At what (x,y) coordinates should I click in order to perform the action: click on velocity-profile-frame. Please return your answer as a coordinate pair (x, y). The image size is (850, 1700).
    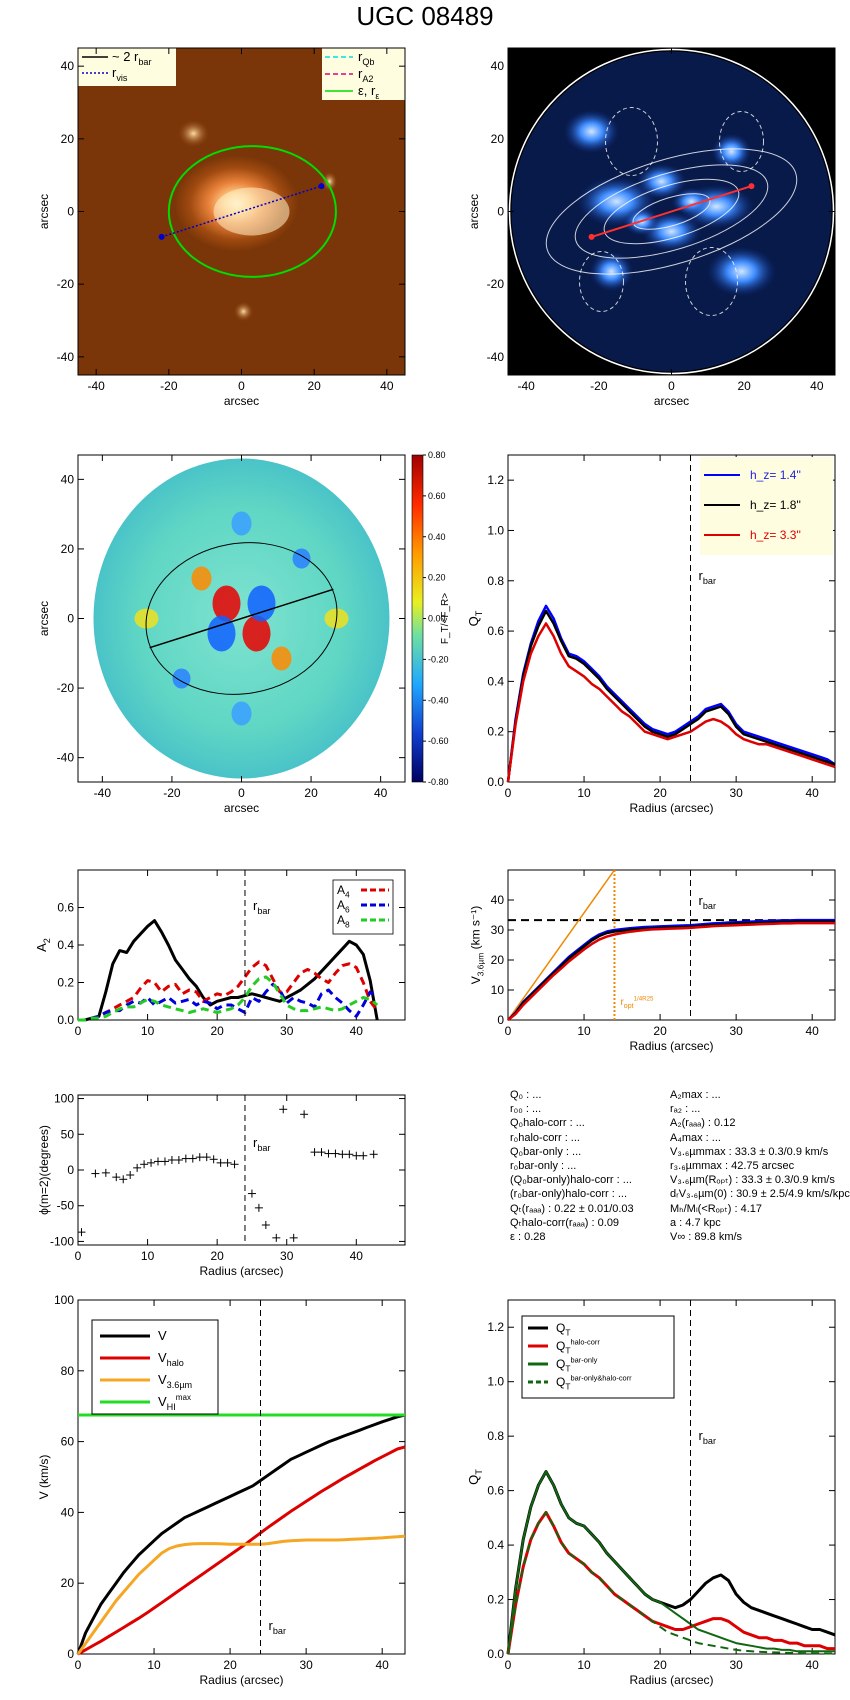
    Looking at the image, I should click on (671, 945).